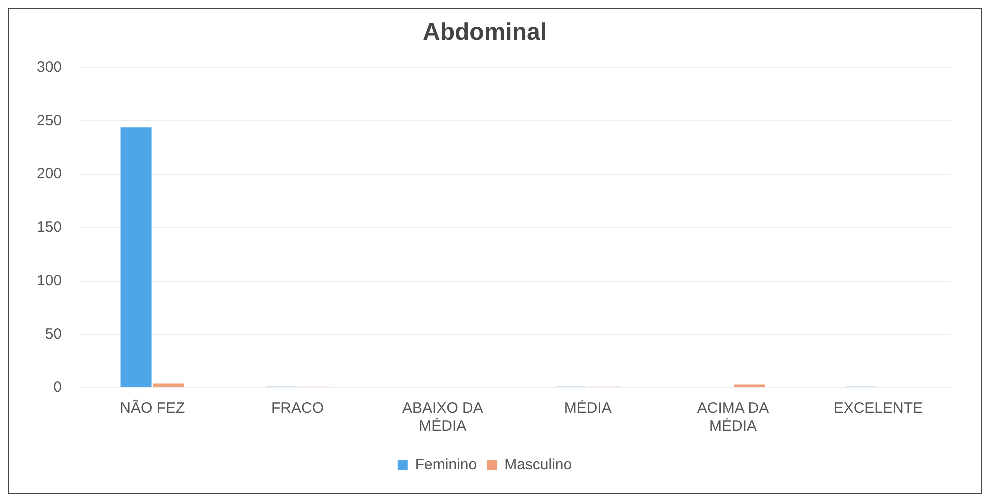 This screenshot has width=990, height=501. What do you see at coordinates (485, 32) in the screenshot?
I see `chart-title: Abdominal` at bounding box center [485, 32].